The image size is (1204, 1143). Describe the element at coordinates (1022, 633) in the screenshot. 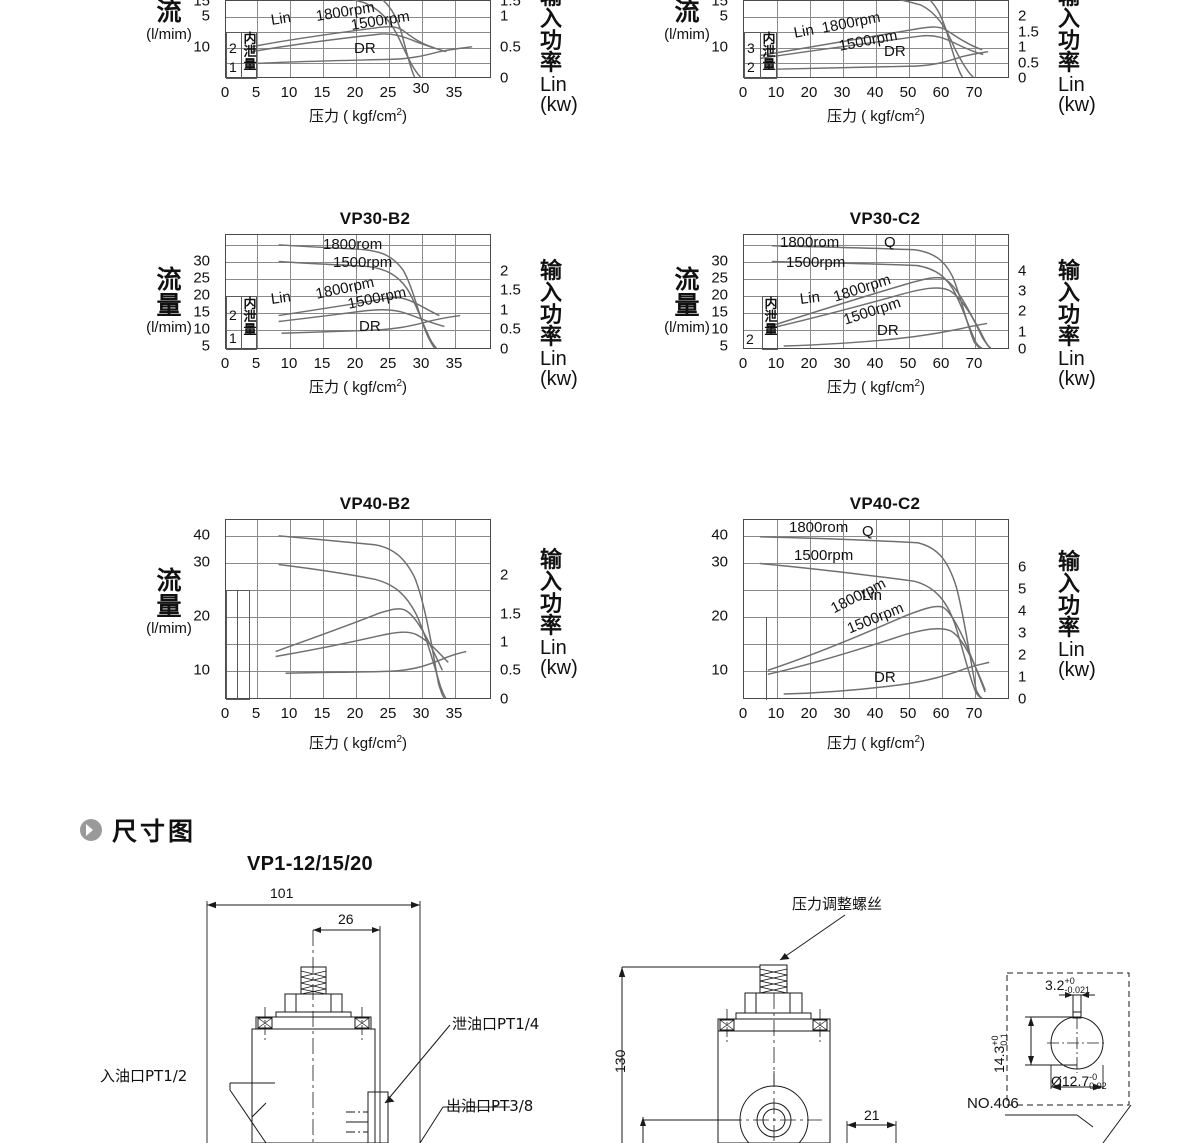

I see `ytick-right-3: 3` at that location.